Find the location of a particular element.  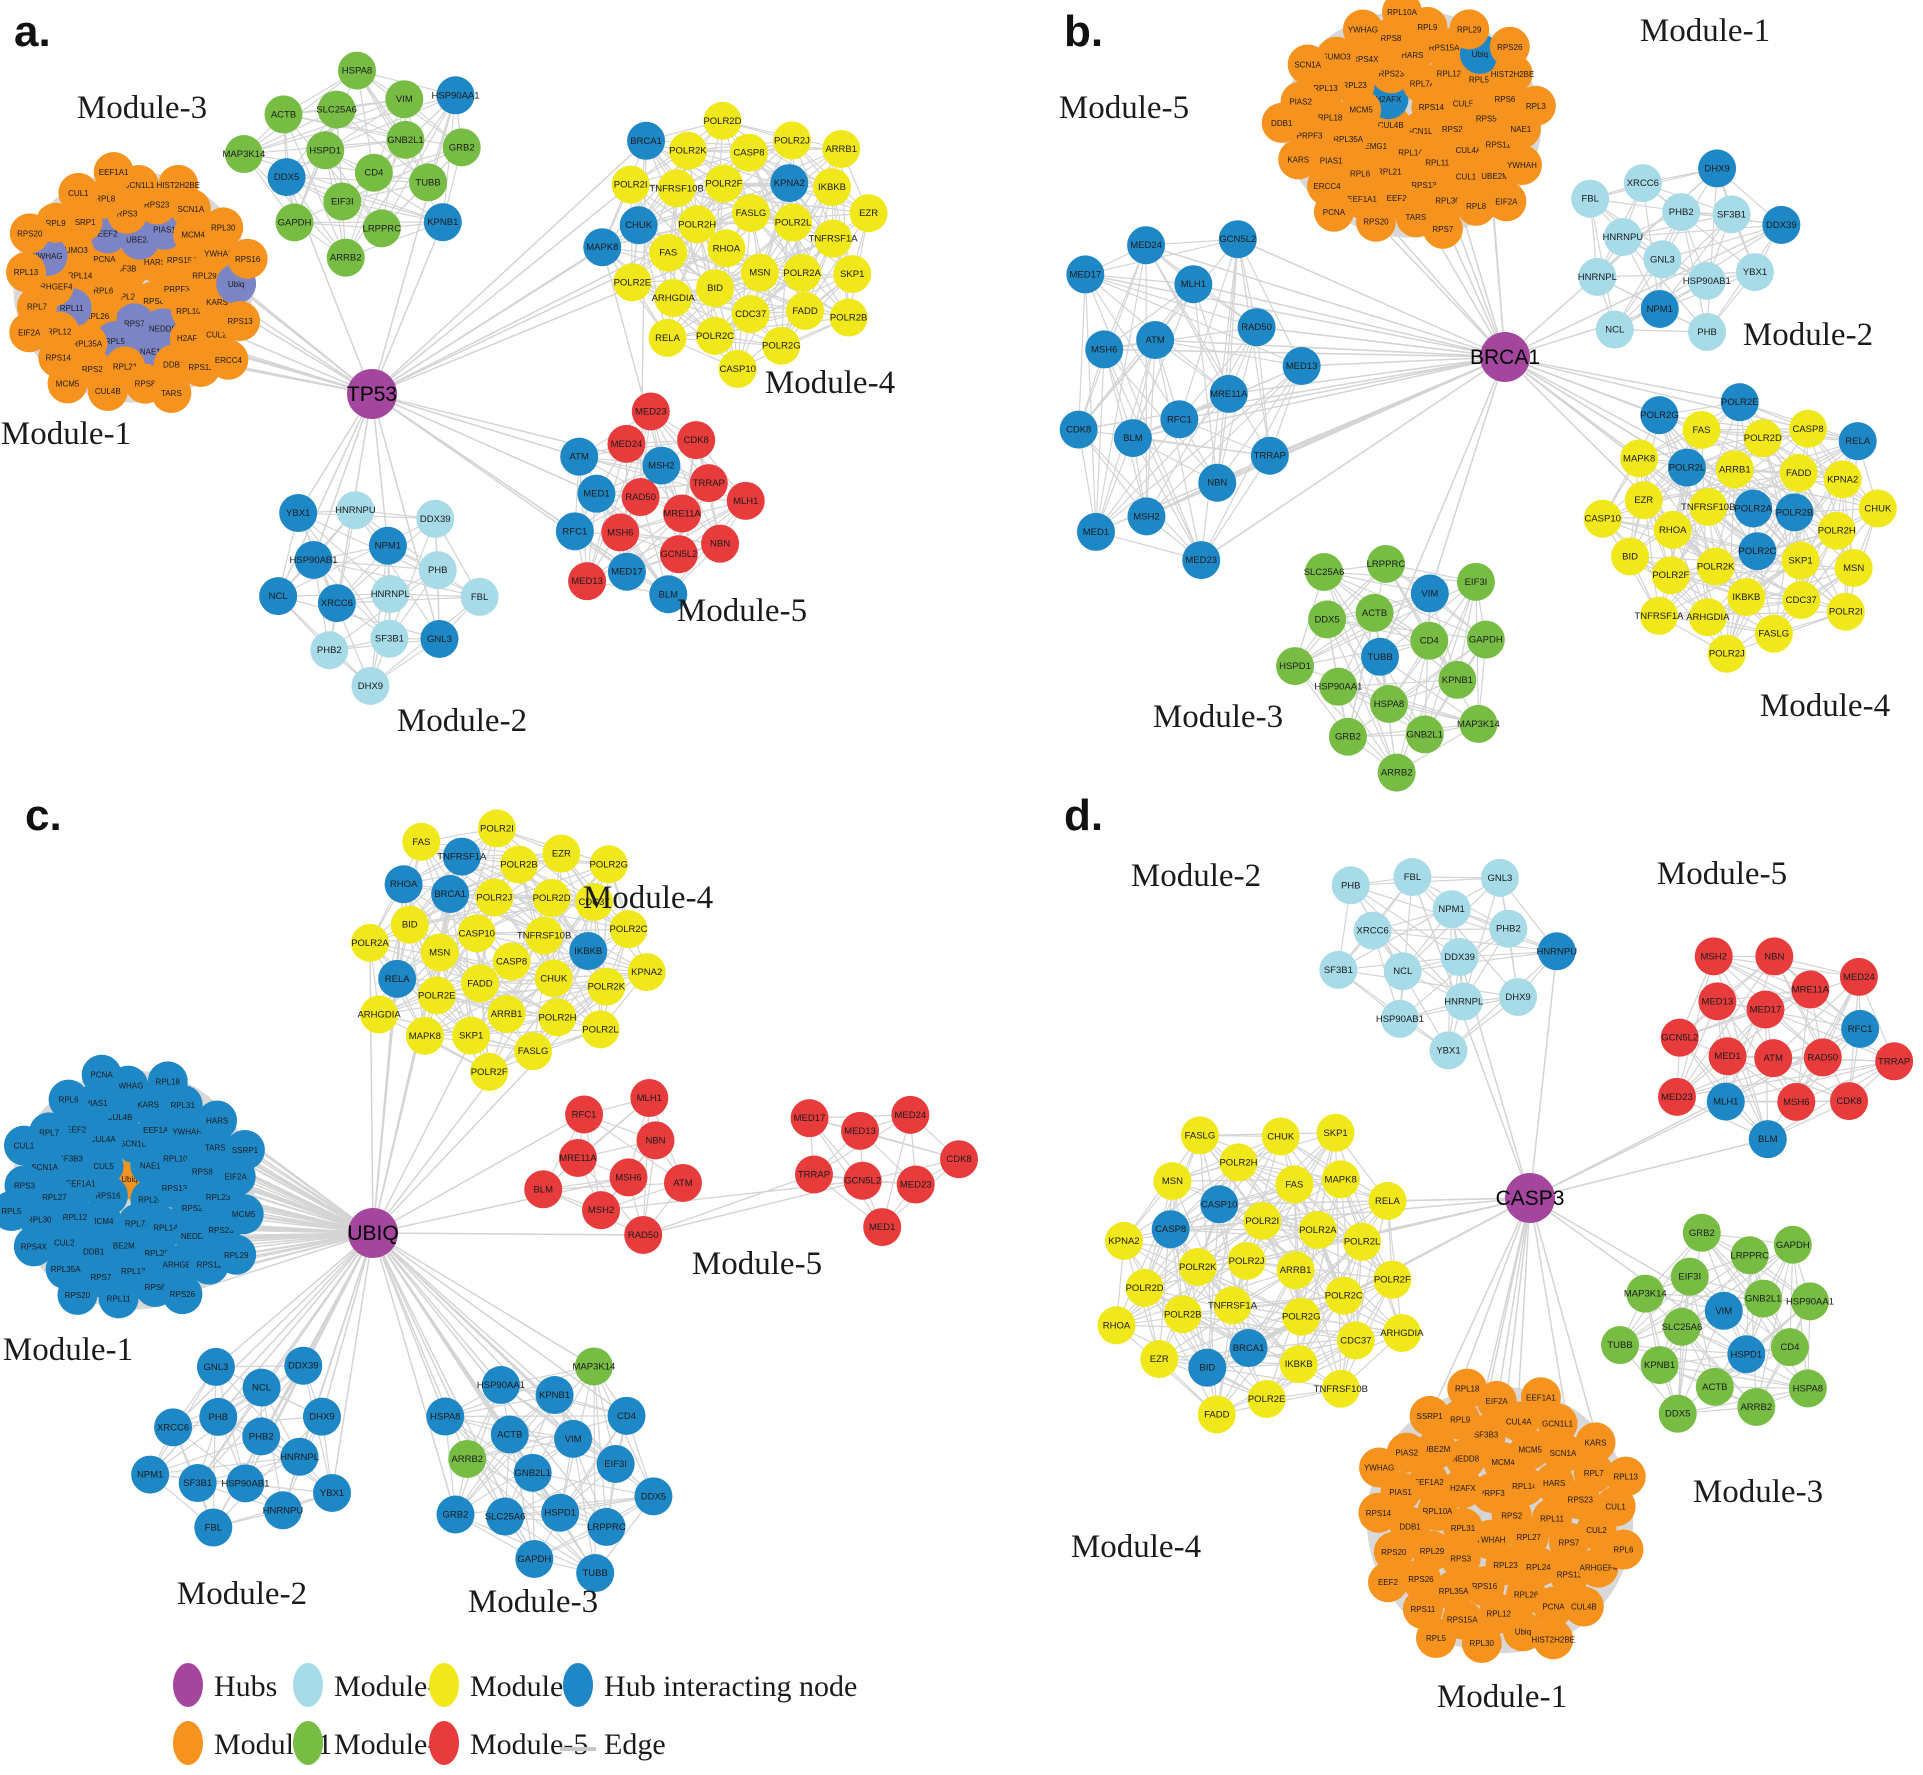

node-EZR is located at coordinates (1159, 1359).